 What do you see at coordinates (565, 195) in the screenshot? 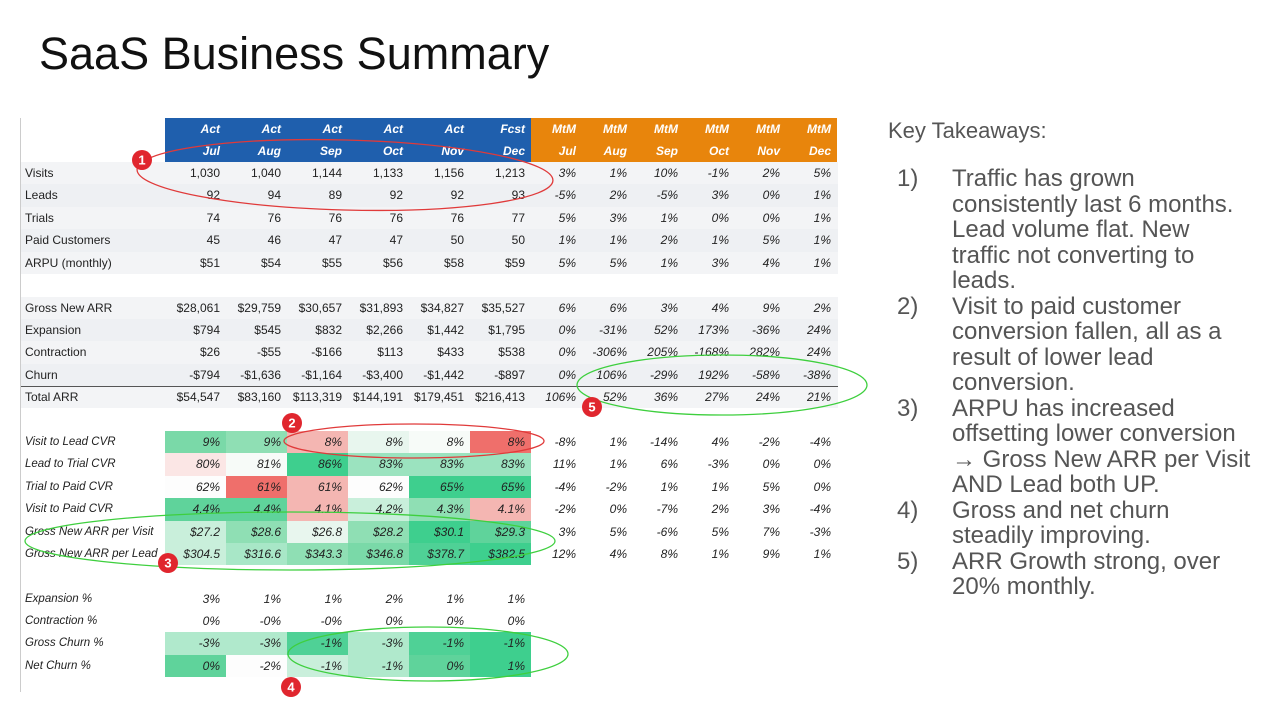
I see `mtm-cell: -5%` at bounding box center [565, 195].